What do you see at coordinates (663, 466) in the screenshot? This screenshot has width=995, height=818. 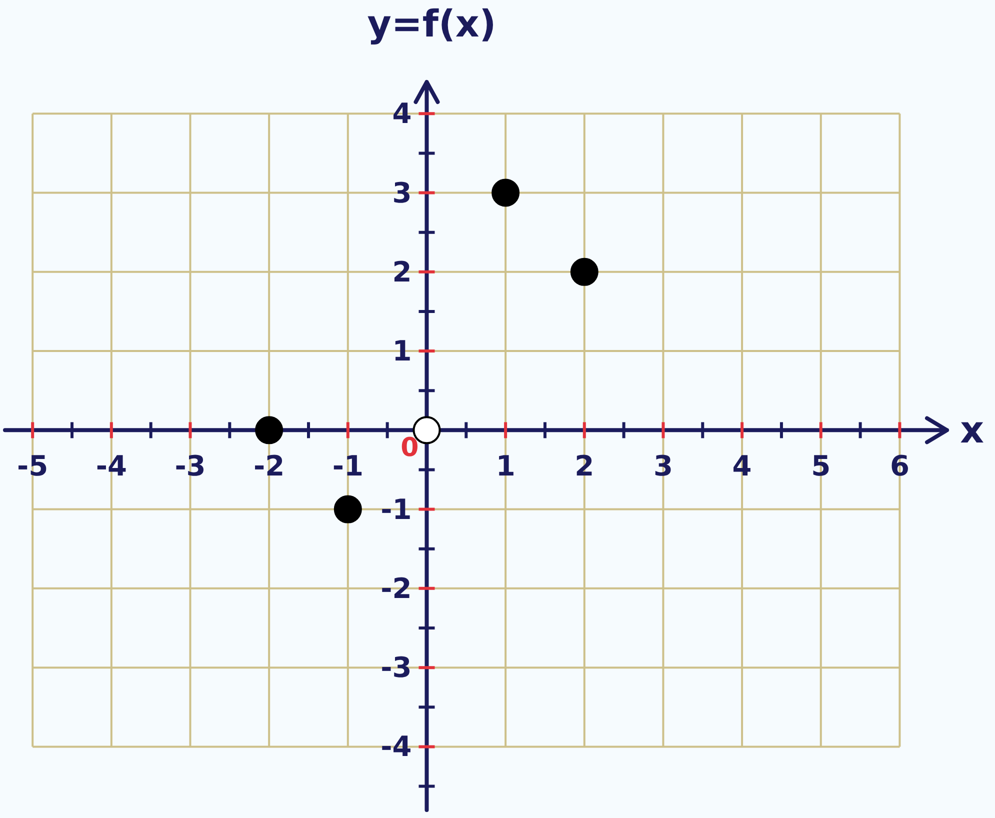 I see `x-tick-label: 3` at bounding box center [663, 466].